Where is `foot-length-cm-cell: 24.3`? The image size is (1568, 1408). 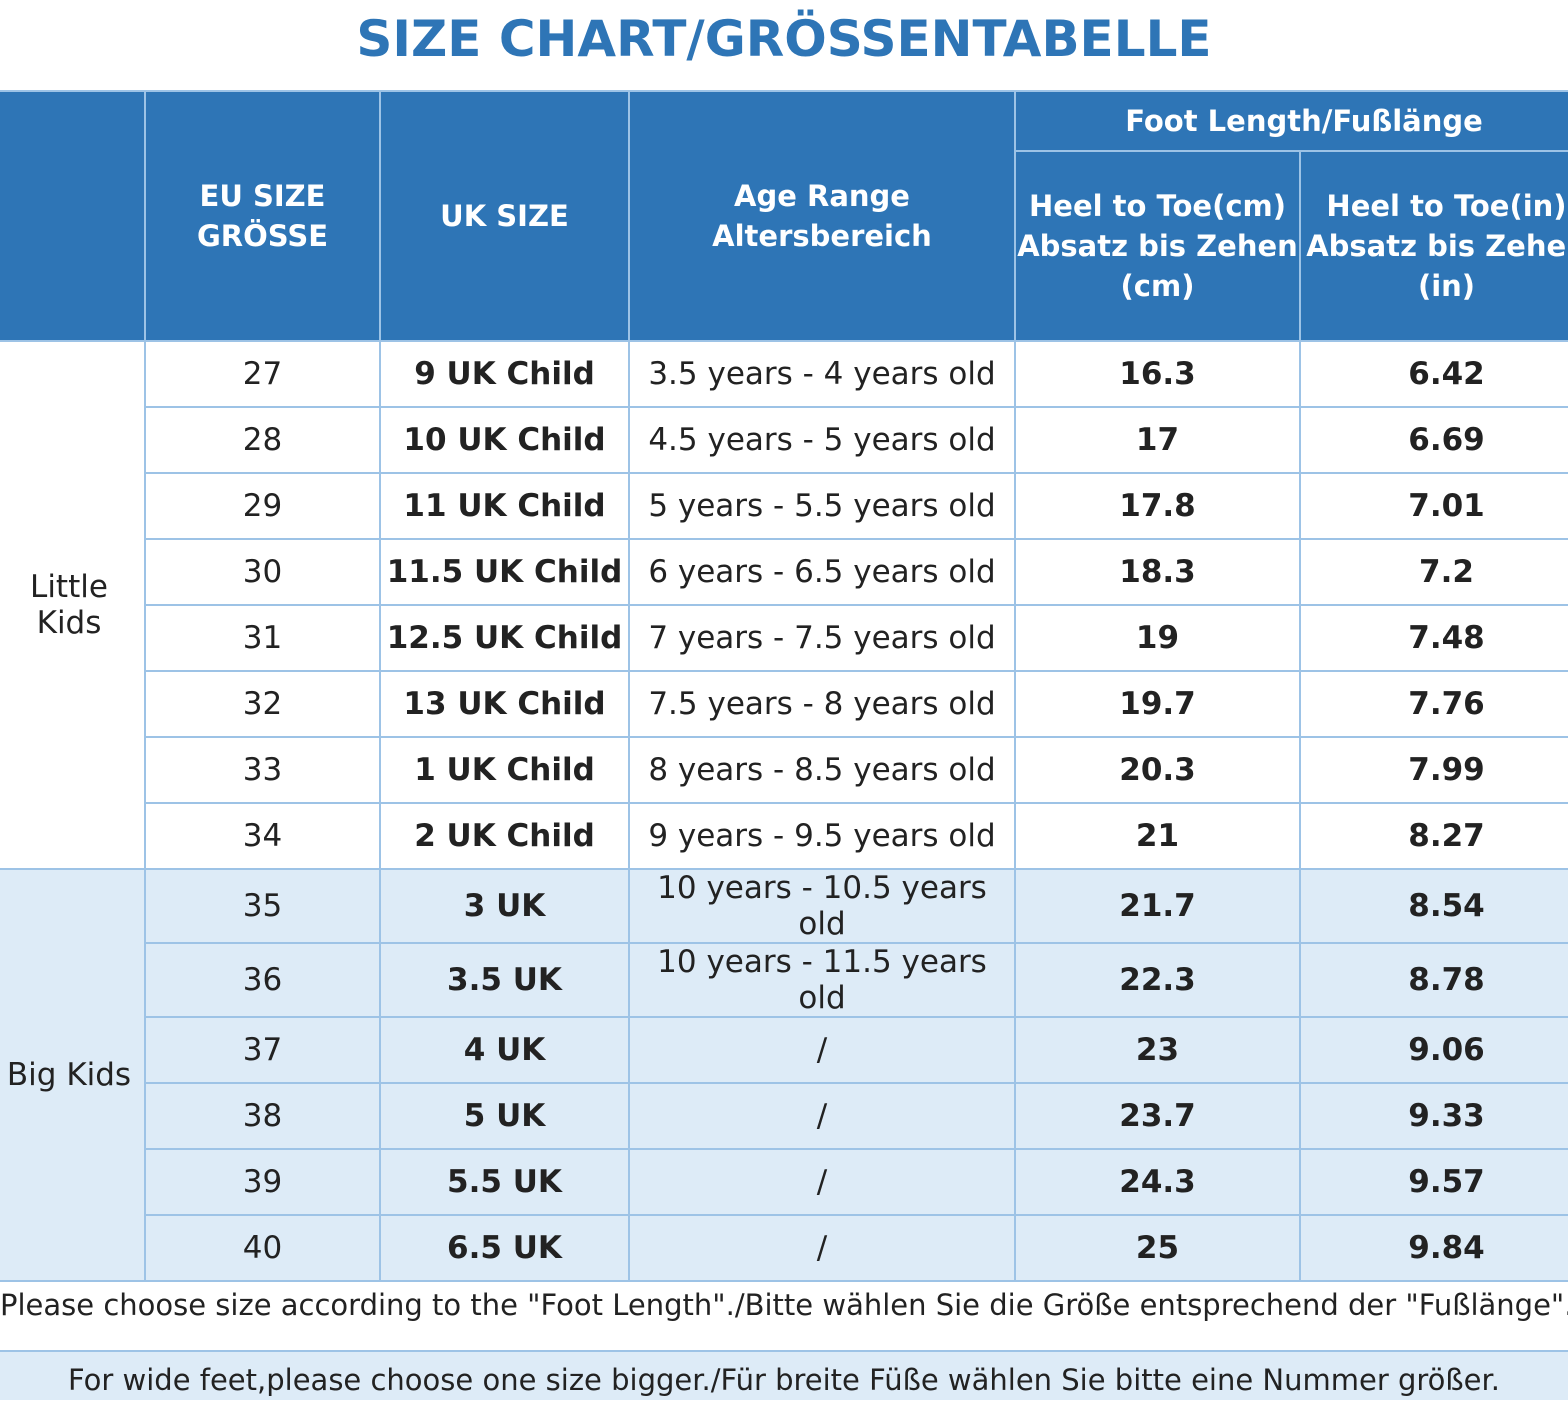 foot-length-cm-cell: 24.3 is located at coordinates (1157, 1182).